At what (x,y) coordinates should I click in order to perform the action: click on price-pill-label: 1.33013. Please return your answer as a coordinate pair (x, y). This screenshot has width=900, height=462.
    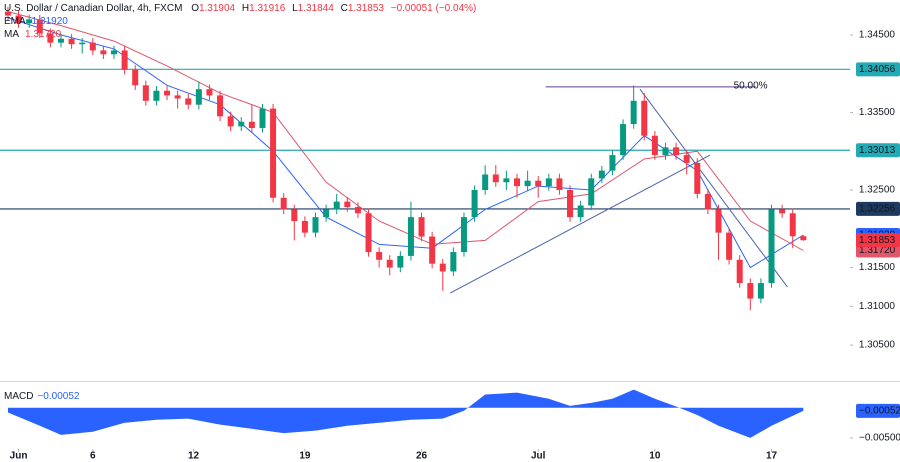
    Looking at the image, I should click on (877, 150).